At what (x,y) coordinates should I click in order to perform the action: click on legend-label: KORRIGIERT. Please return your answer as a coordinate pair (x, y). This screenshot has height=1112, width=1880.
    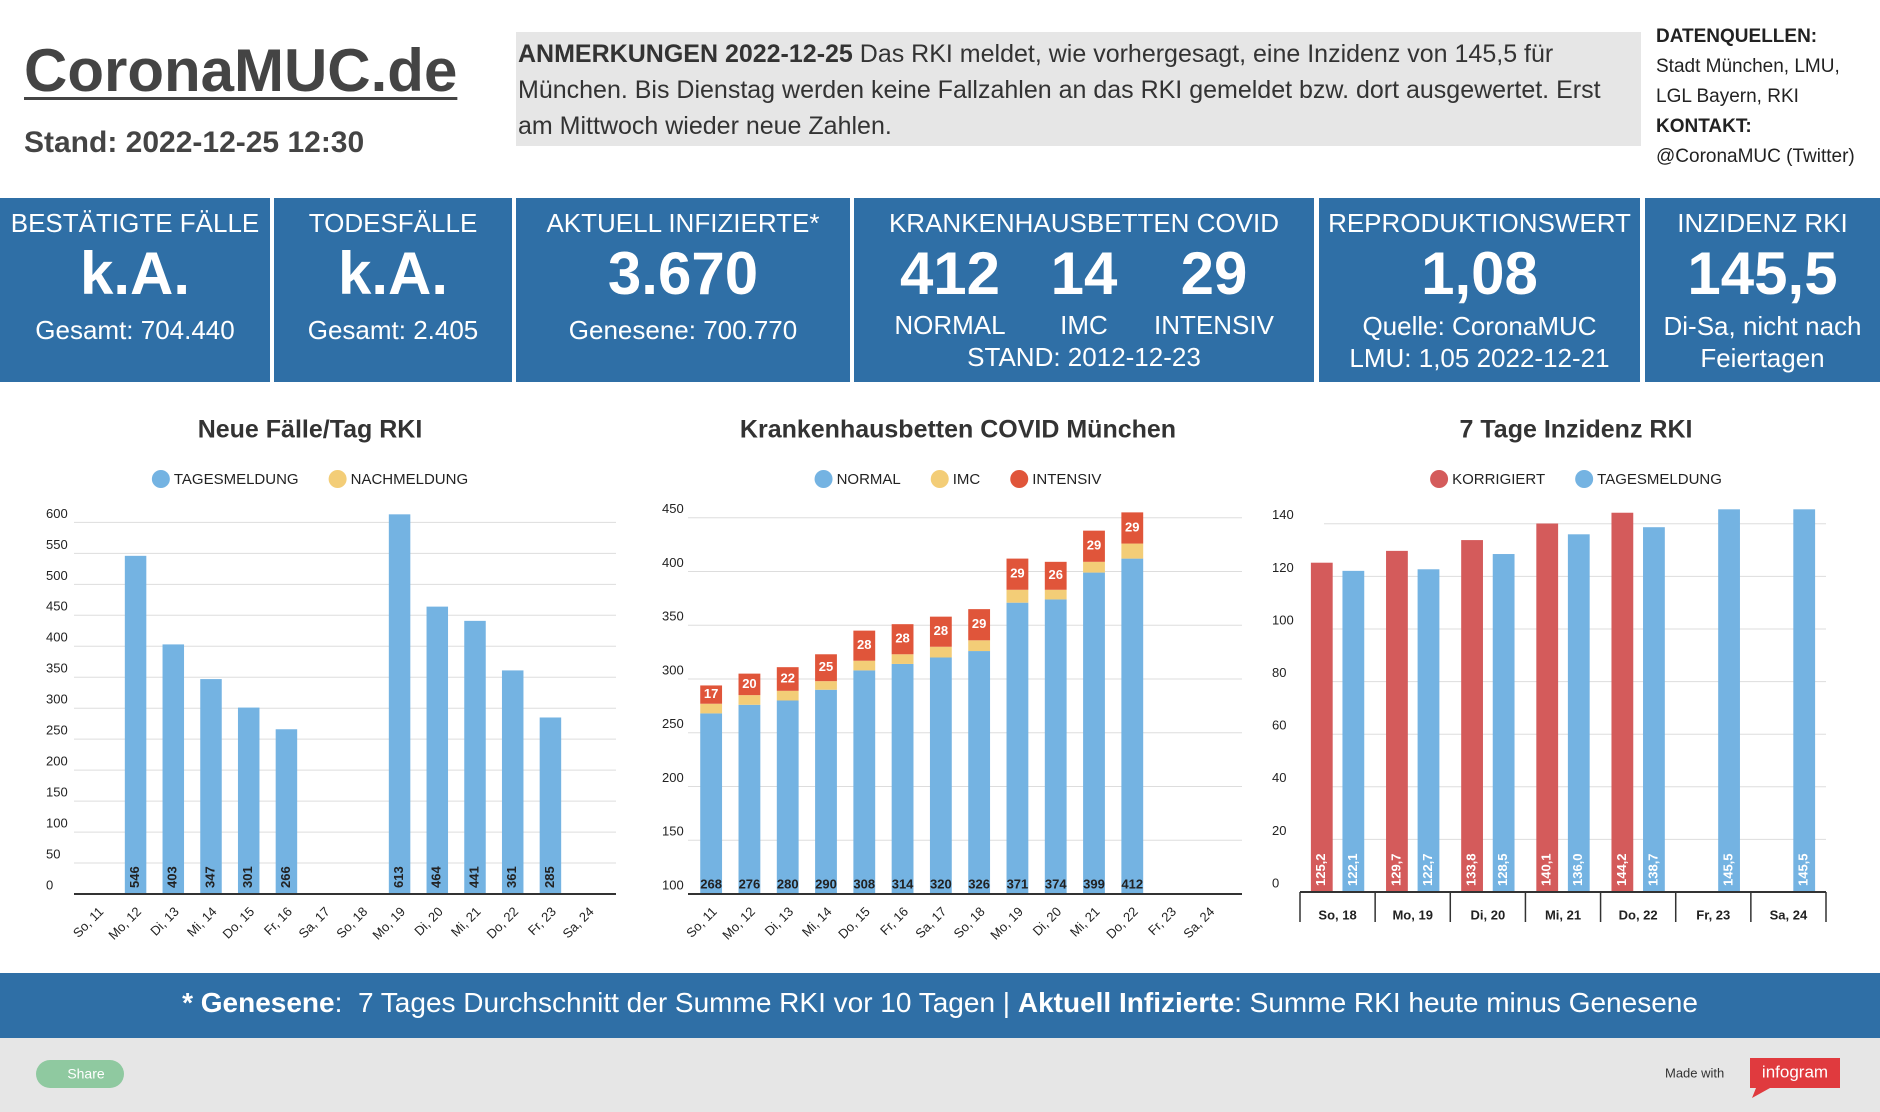
    Looking at the image, I should click on (1498, 479).